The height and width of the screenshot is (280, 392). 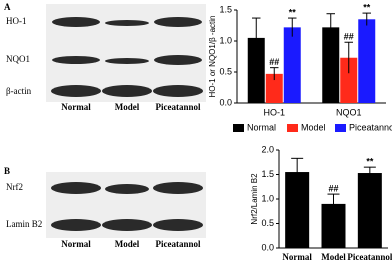 I want to click on y-tick-label: 2.0, so click(x=267, y=149).